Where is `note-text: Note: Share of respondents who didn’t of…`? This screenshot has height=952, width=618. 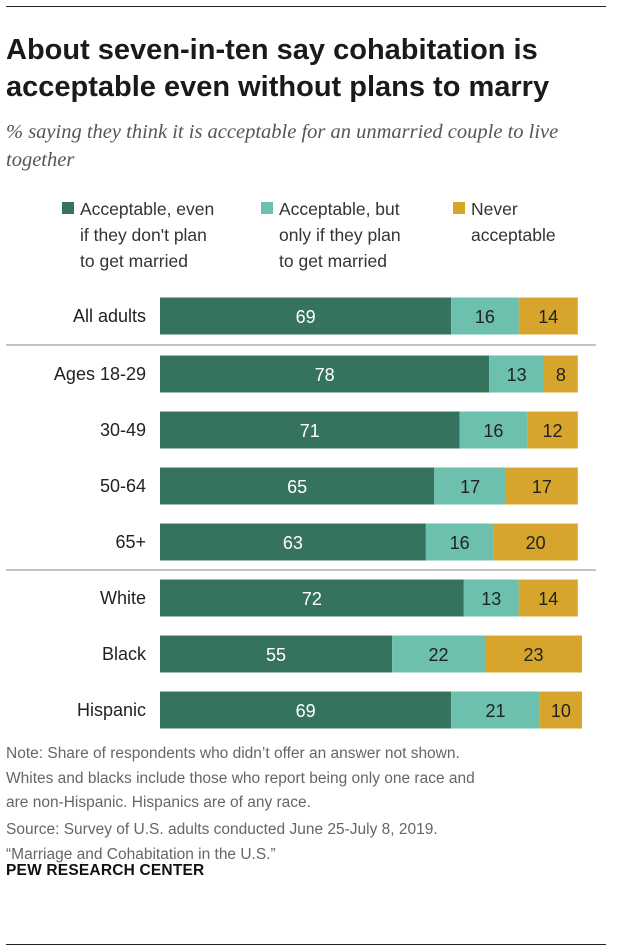
note-text: Note: Share of respondents who didn’t of… is located at coordinates (240, 778).